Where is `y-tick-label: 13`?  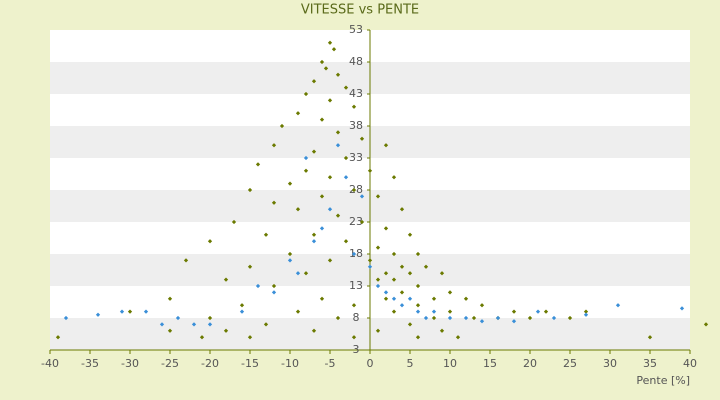 y-tick-label: 13 is located at coordinates (356, 285).